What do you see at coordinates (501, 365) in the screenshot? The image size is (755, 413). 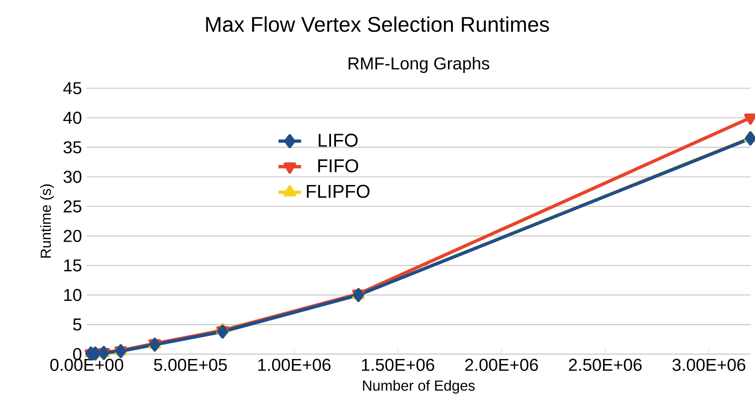 I see `x-tick-label: 2.00E+06` at bounding box center [501, 365].